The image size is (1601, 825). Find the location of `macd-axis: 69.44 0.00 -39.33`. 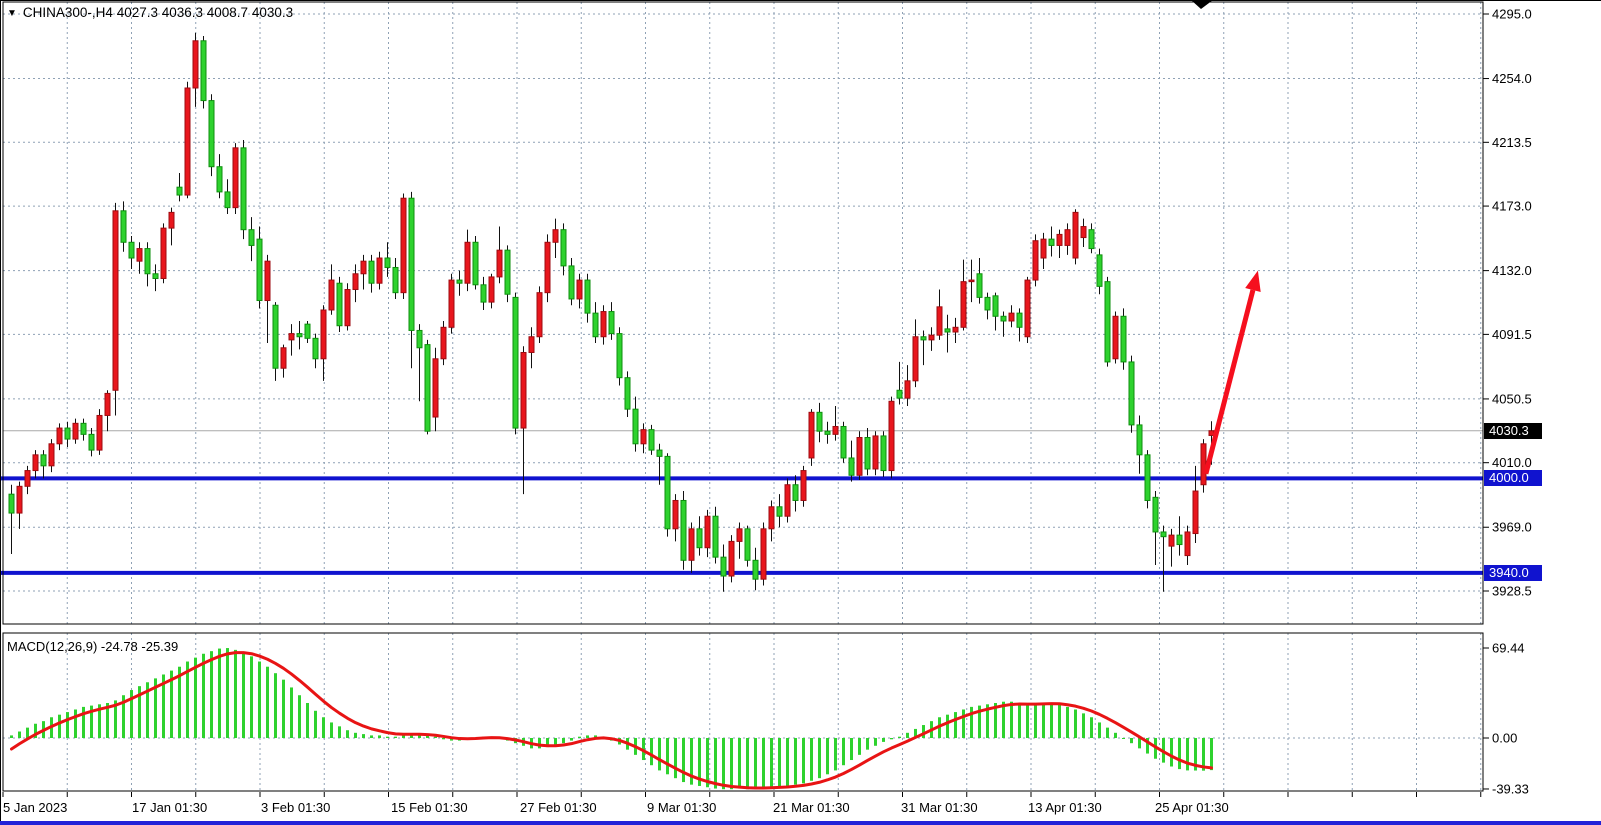

macd-axis: 69.44 0.00 -39.33 is located at coordinates (1506, 719).